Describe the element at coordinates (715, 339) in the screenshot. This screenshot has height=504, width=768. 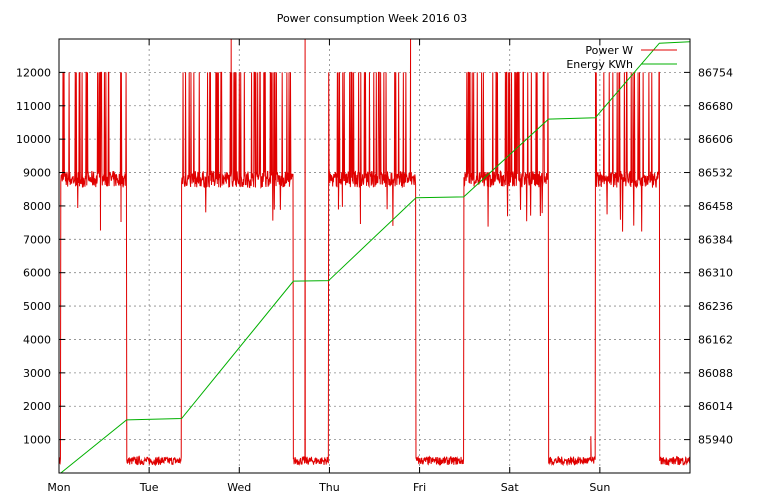
I see `y2-tick-label: 86162` at that location.